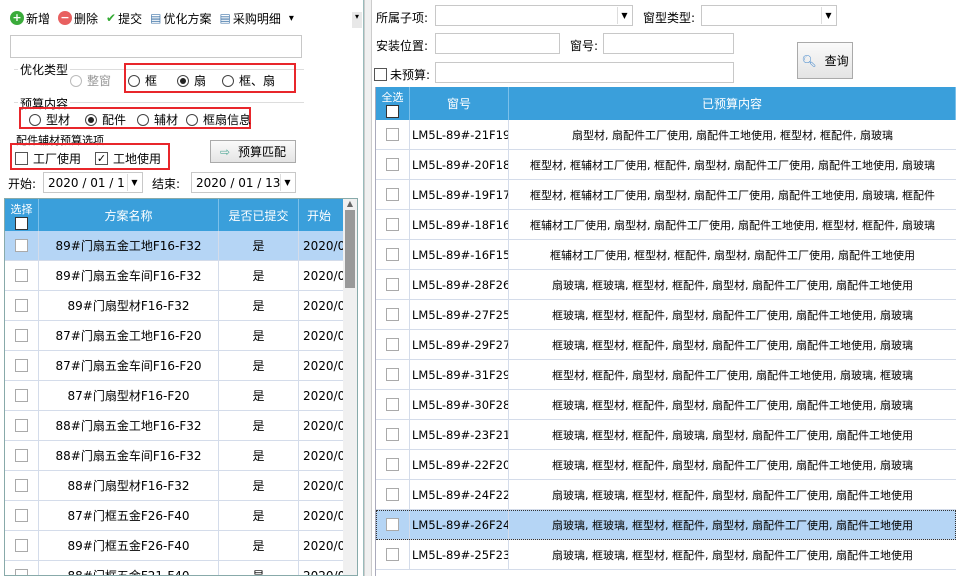 Image resolution: width=956 pixels, height=576 pixels. I want to click on table-row: 87#门扇五金车间F16-F20 是 2020/0, so click(175, 366).